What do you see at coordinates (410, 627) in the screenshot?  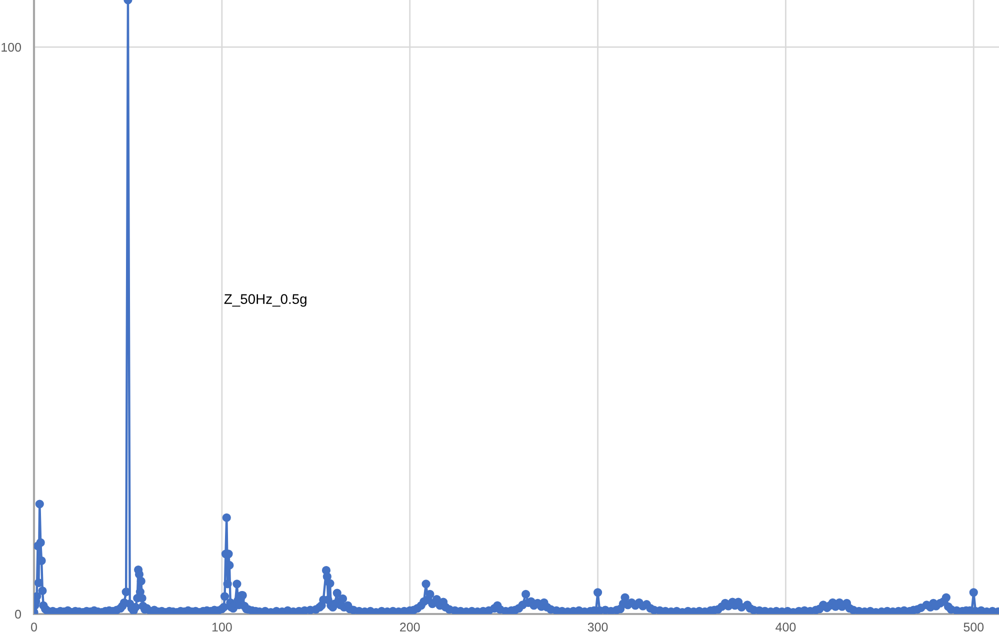 I see `x-tick-label: 200` at bounding box center [410, 627].